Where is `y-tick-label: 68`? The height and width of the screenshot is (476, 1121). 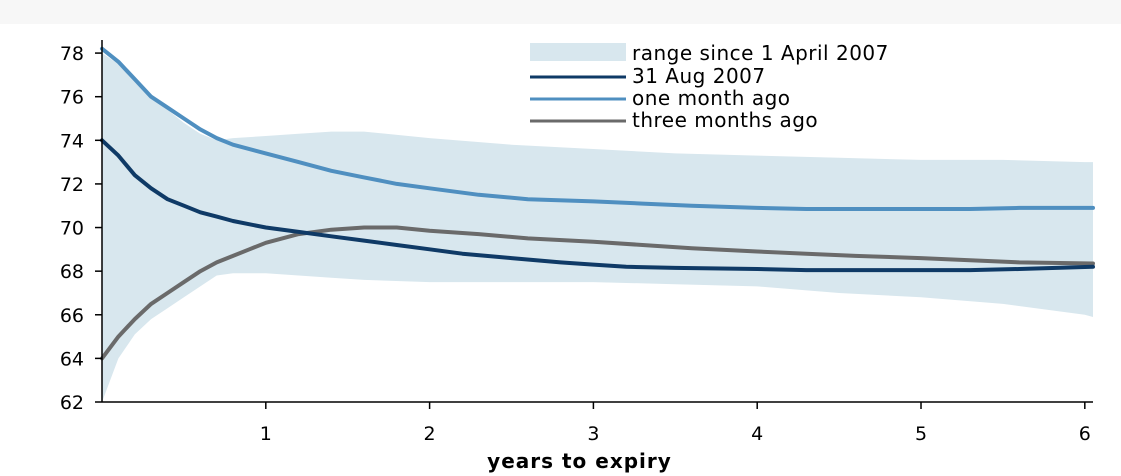 y-tick-label: 68 is located at coordinates (72, 272).